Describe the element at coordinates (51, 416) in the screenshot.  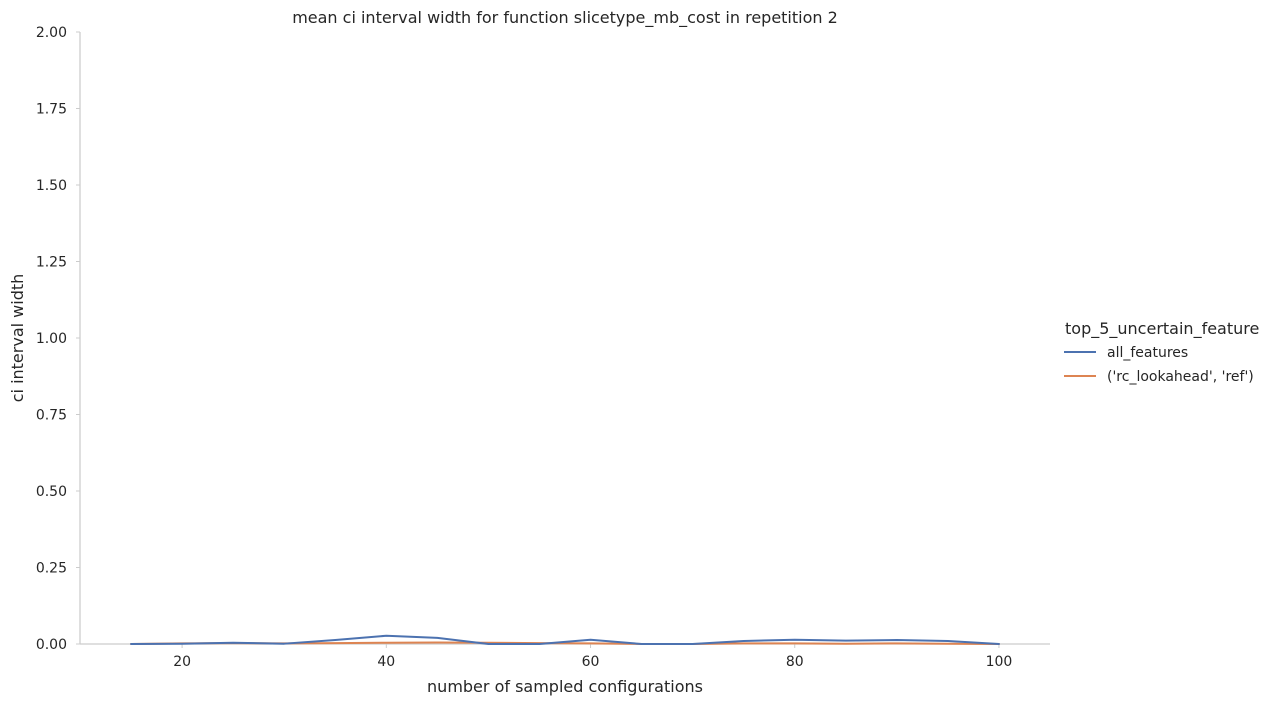
I see `y-tick-label: 0.75` at that location.